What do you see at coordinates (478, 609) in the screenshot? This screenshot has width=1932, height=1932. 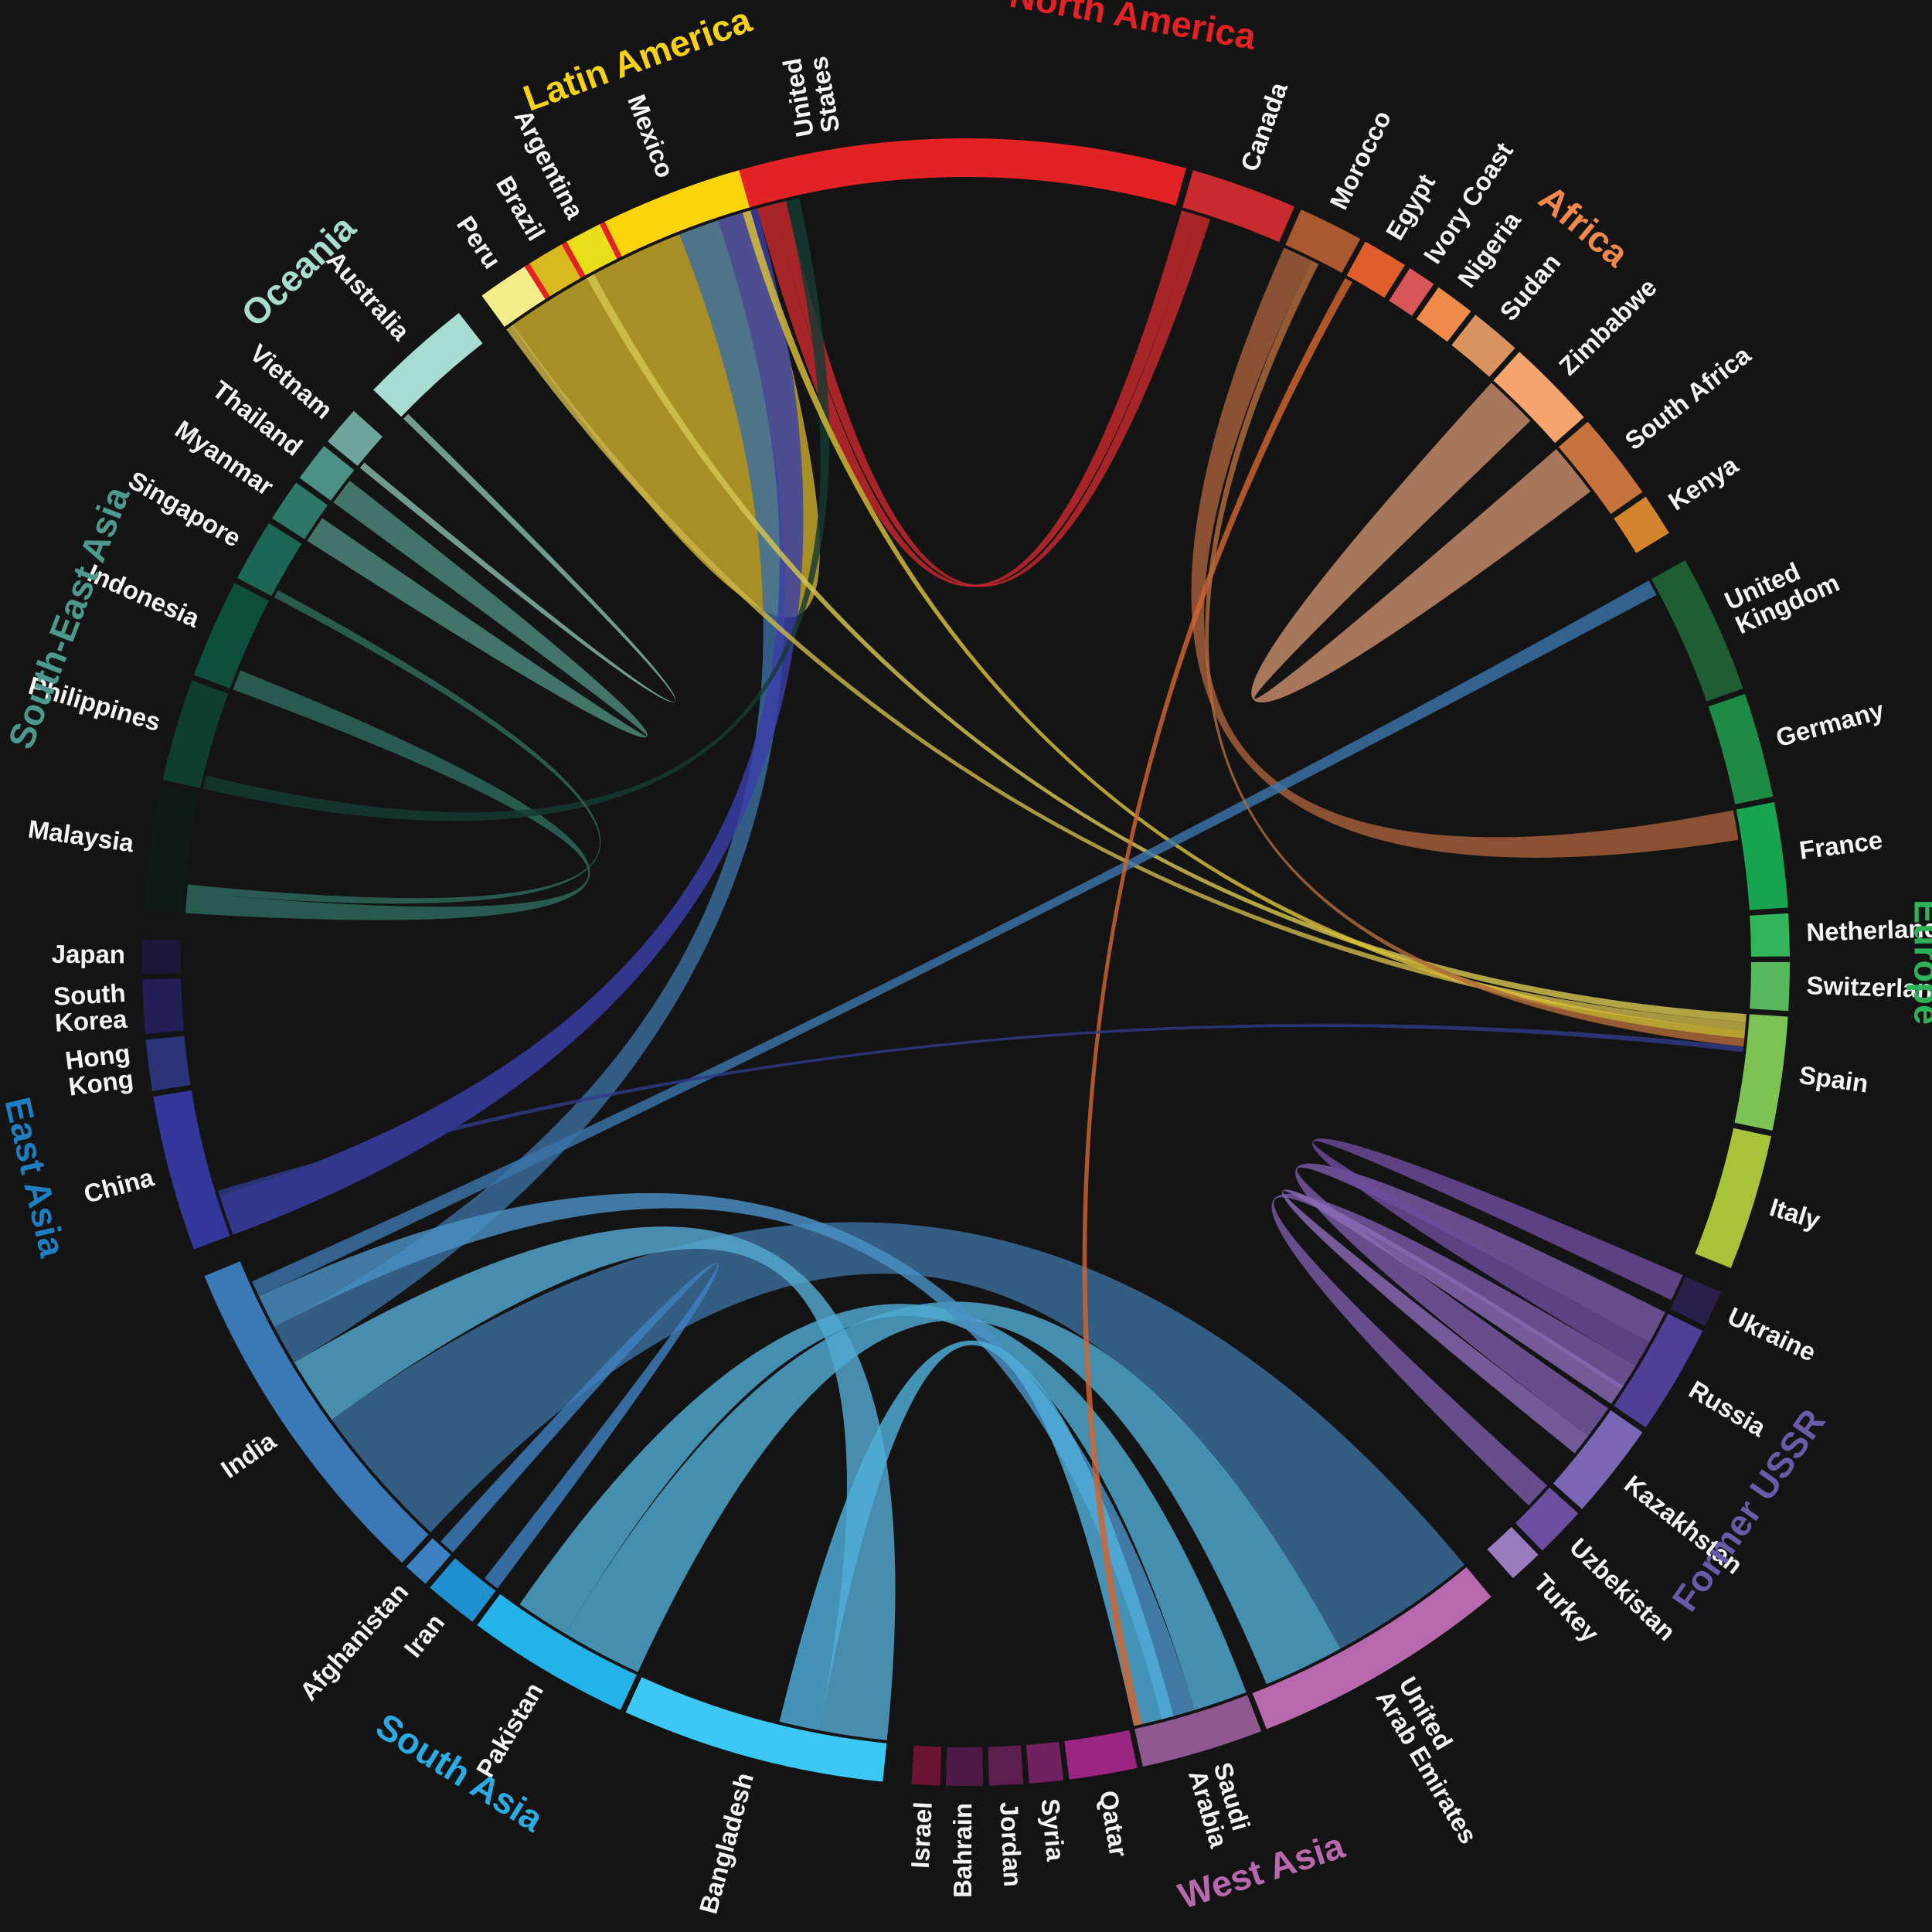 I see `flow-myanmar-to-thailand` at bounding box center [478, 609].